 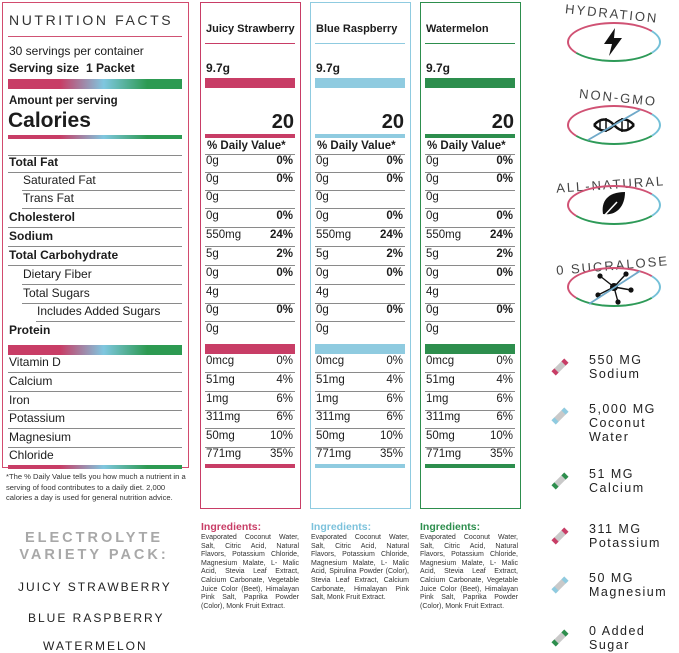 What do you see at coordinates (44, 68) in the screenshot?
I see `serving-size-label: Serving size` at bounding box center [44, 68].